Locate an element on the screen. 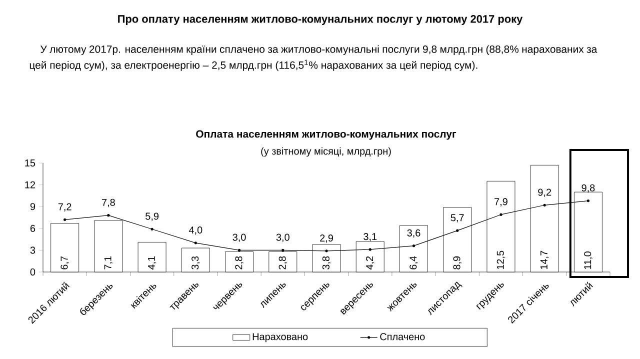 This screenshot has height=359, width=640. data-label: 7,9 is located at coordinates (501, 202).